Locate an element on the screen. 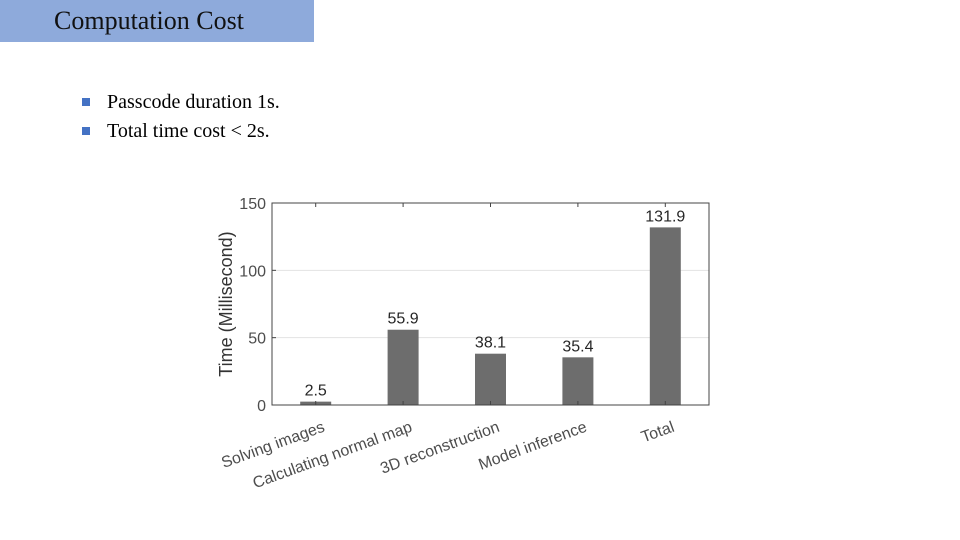 This screenshot has height=540, width=960. data-label: 35.4 is located at coordinates (577, 346).